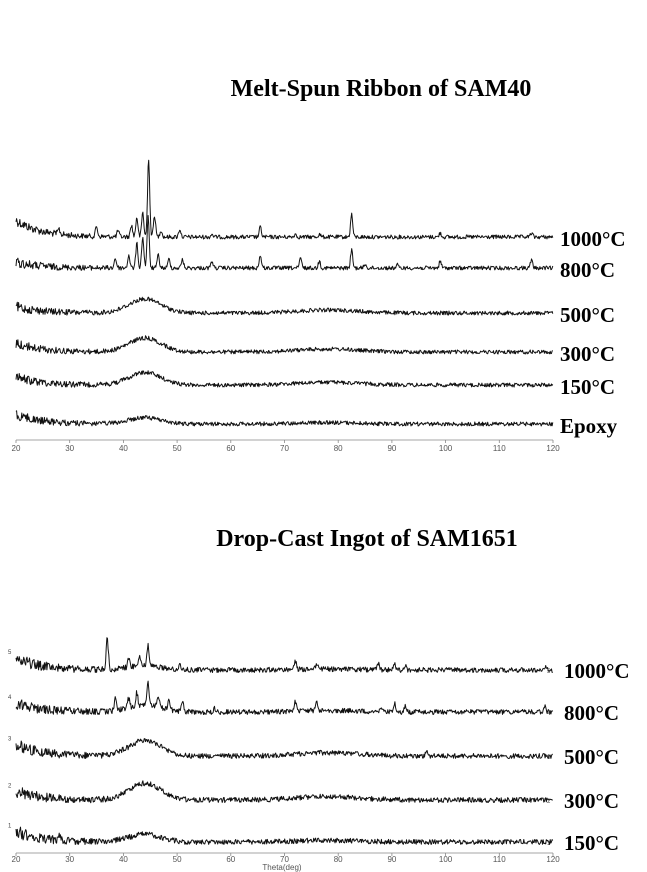  Describe the element at coordinates (367, 539) in the screenshot. I see `chart-title: Drop-Cast Ingot of SAM1651` at that location.